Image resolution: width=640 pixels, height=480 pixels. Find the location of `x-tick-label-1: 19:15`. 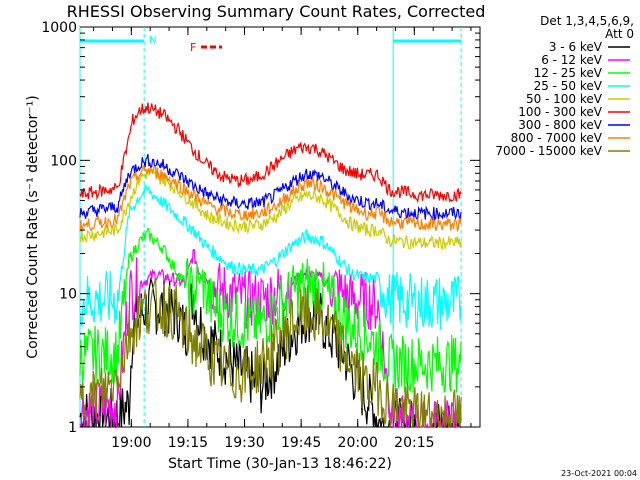

x-tick-label-1: 19:15 is located at coordinates (188, 443).